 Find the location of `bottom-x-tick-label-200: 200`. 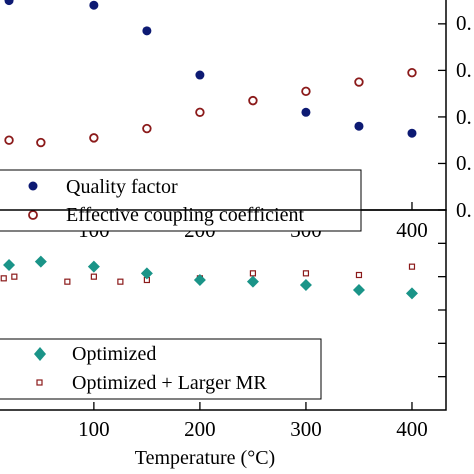

bottom-x-tick-label-200: 200 is located at coordinates (200, 429).